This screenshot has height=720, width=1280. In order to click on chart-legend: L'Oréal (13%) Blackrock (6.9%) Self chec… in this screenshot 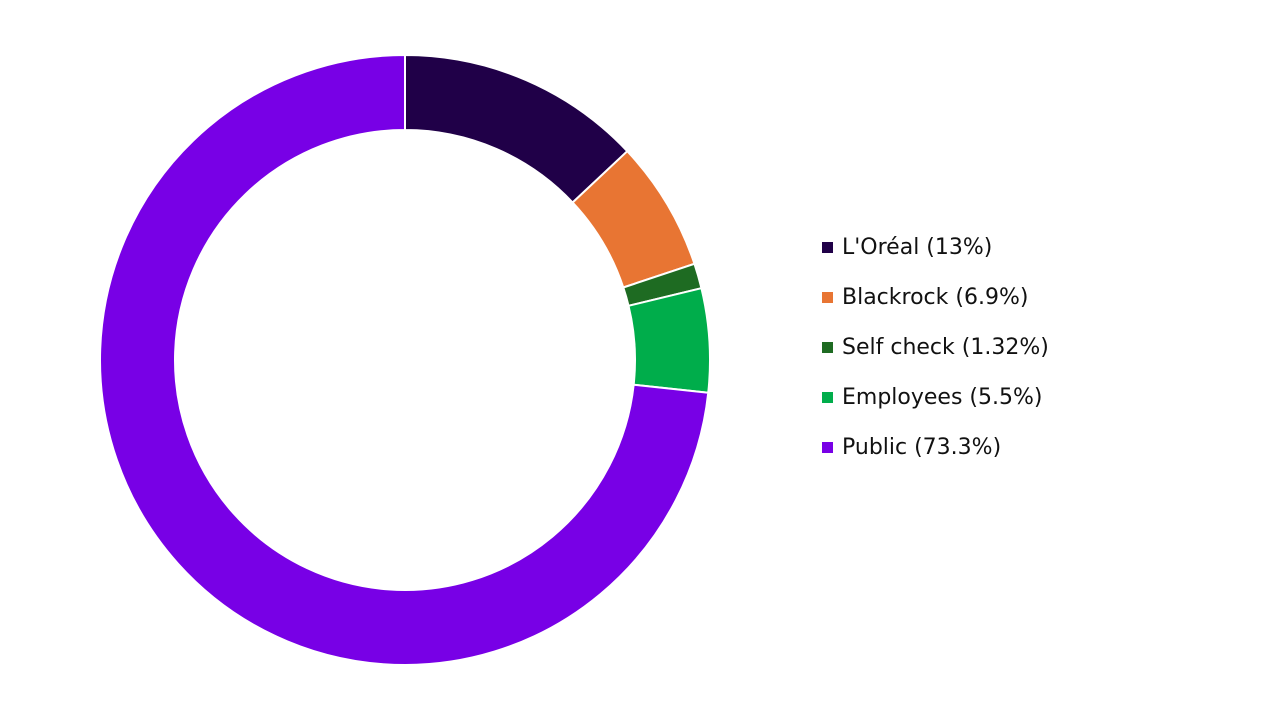, I will do `click(935, 347)`.